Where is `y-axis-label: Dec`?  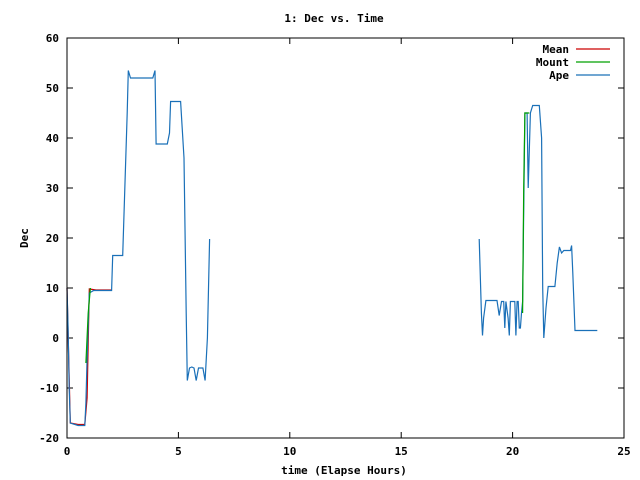 y-axis-label: Dec is located at coordinates (24, 238).